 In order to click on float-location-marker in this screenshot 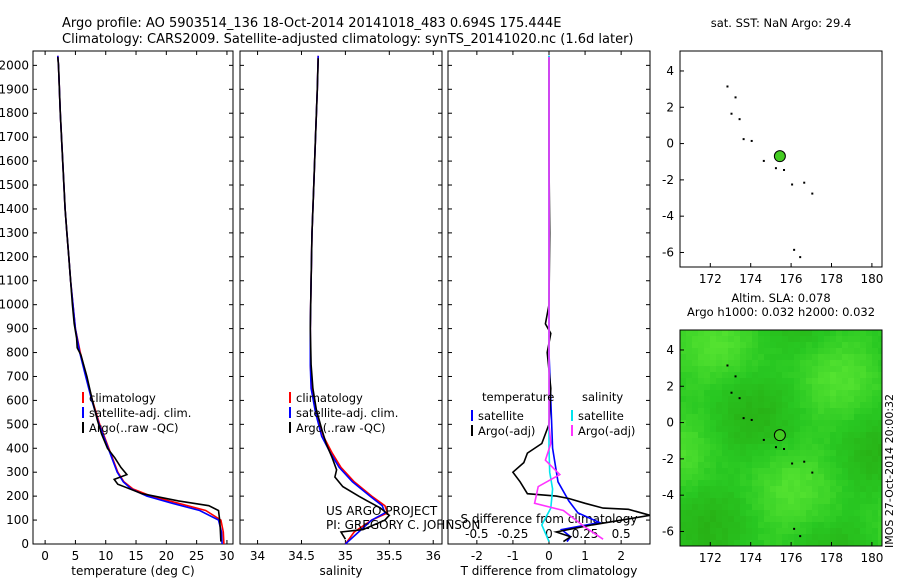, I will do `click(779, 435)`.